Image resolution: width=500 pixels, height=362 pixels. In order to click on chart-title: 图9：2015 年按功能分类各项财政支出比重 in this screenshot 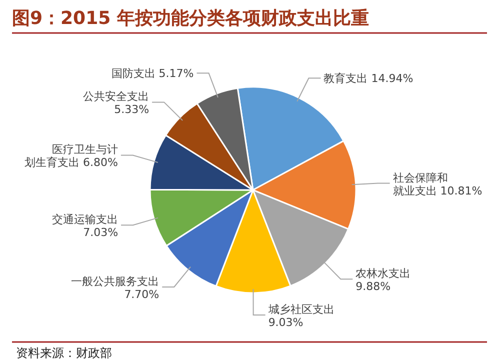, I will do `click(190, 18)`.